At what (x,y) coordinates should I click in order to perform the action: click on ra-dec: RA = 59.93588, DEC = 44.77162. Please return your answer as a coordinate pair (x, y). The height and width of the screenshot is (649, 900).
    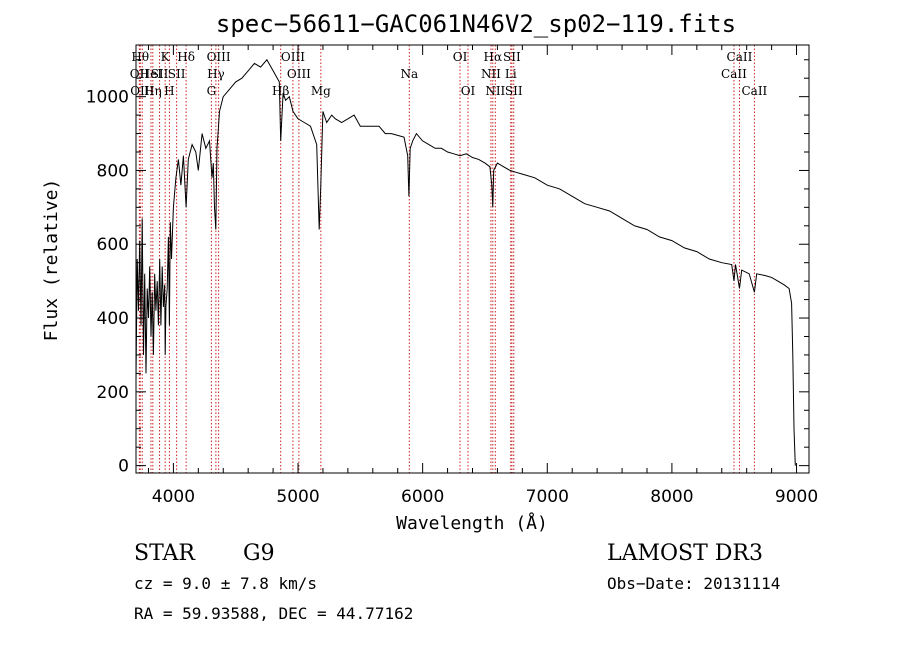
    Looking at the image, I should click on (273, 613).